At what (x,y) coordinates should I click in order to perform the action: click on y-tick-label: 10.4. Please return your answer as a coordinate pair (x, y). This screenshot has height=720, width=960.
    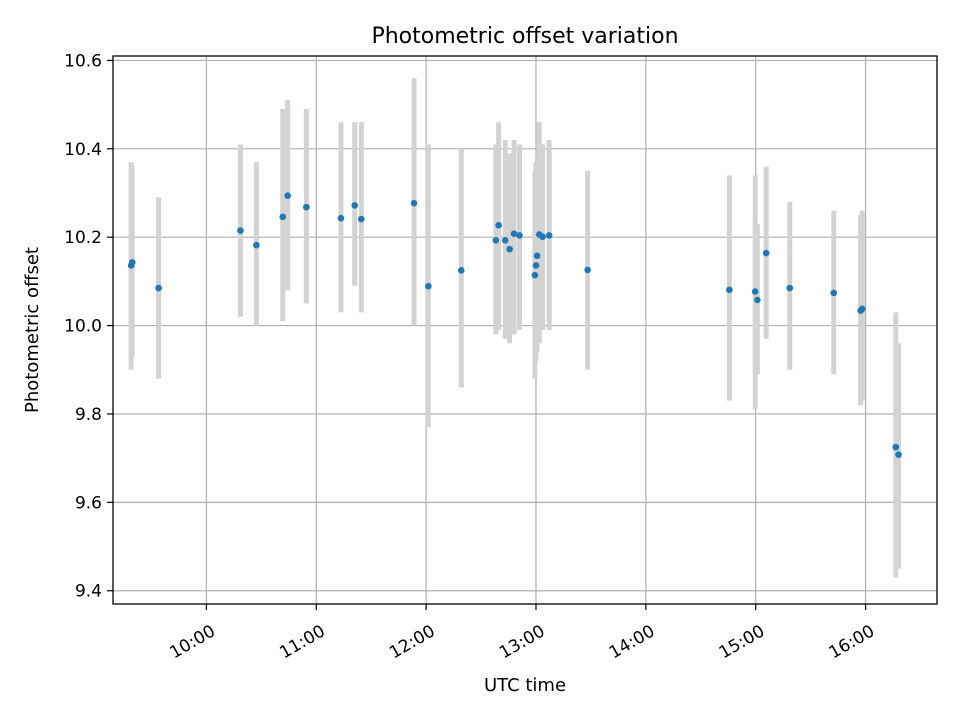
    Looking at the image, I should click on (83, 150).